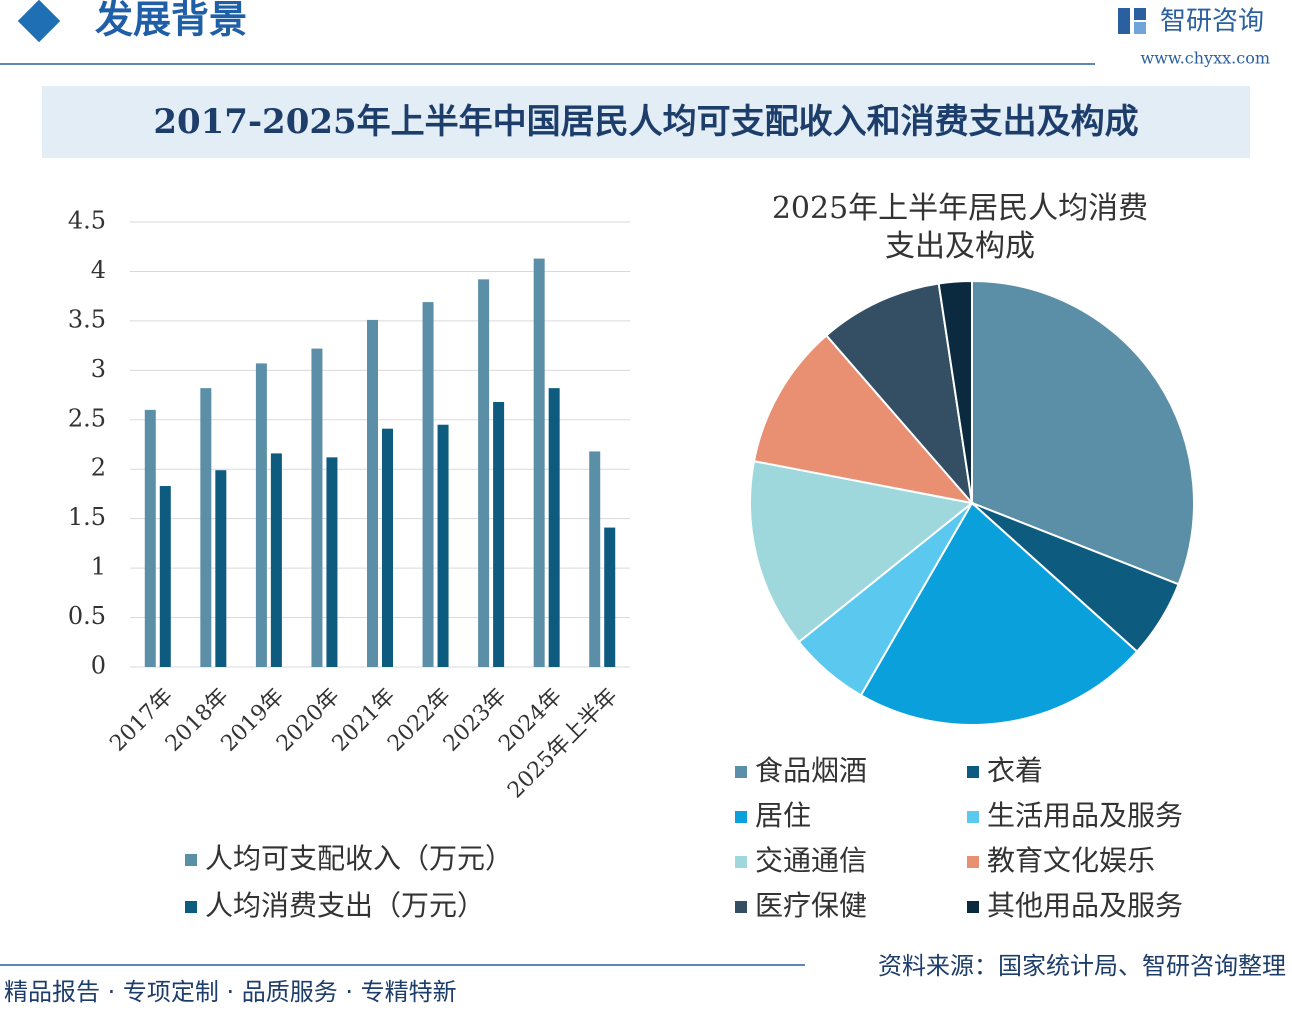  Describe the element at coordinates (1132, 21) in the screenshot. I see `logo-icon` at that location.